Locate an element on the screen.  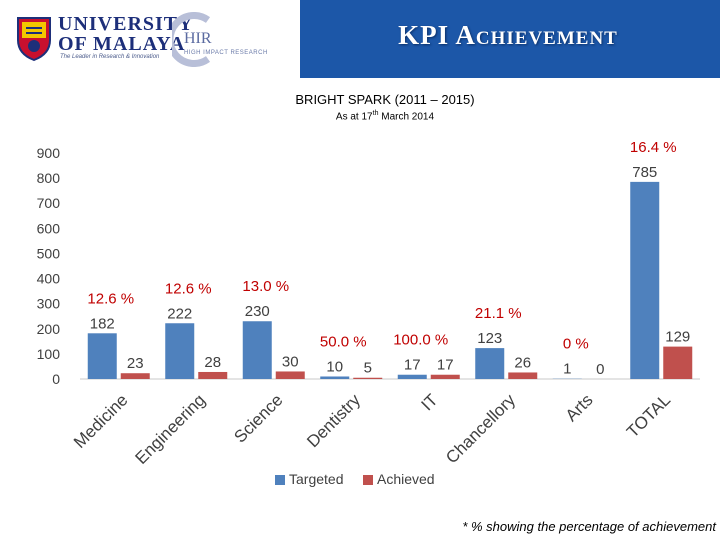
data-label-targeted: 1 is located at coordinates (567, 369).